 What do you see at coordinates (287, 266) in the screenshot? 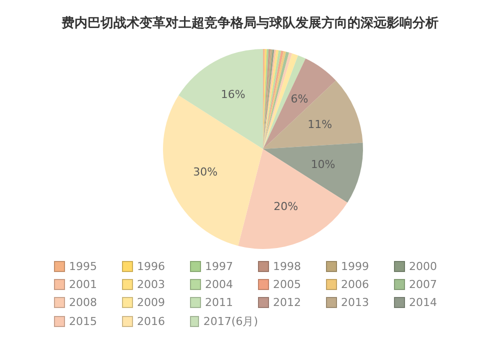
I see `legend-label: 1998` at bounding box center [287, 266].